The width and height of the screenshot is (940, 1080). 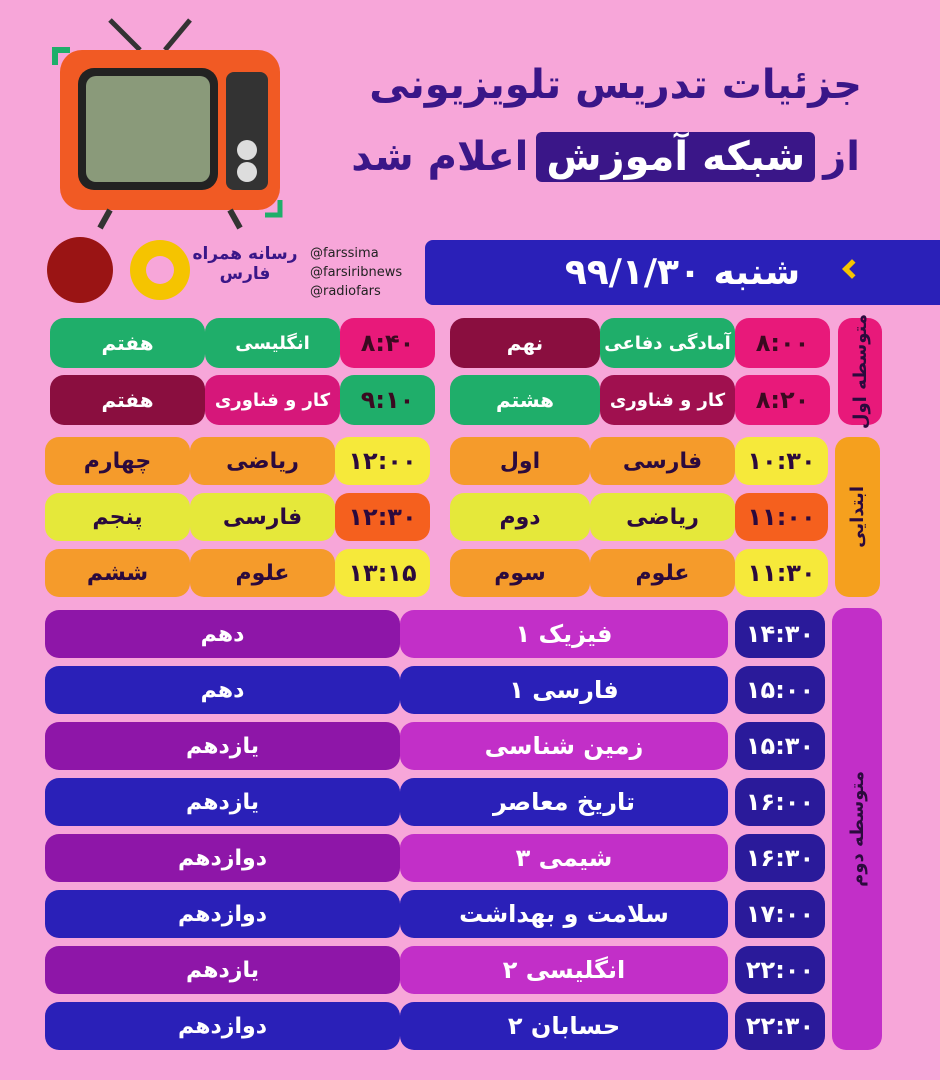 I want to click on grade: سوم, so click(x=520, y=573).